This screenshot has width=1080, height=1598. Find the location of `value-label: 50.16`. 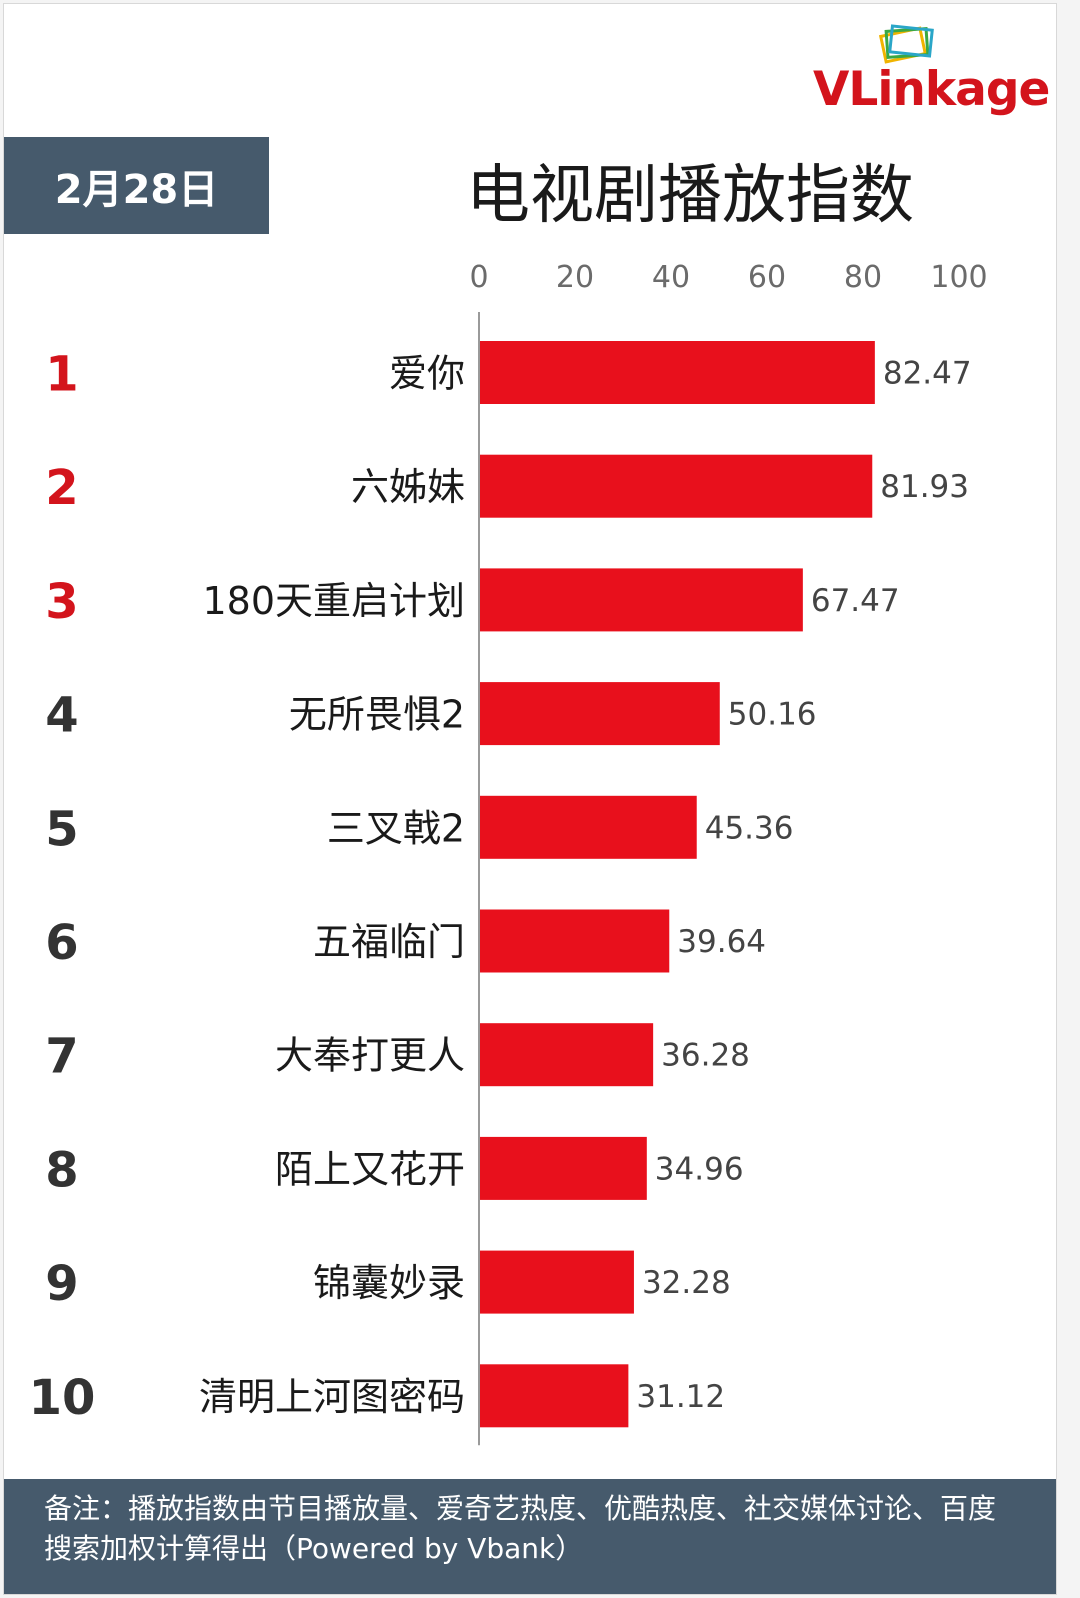

value-label: 50.16 is located at coordinates (772, 715).